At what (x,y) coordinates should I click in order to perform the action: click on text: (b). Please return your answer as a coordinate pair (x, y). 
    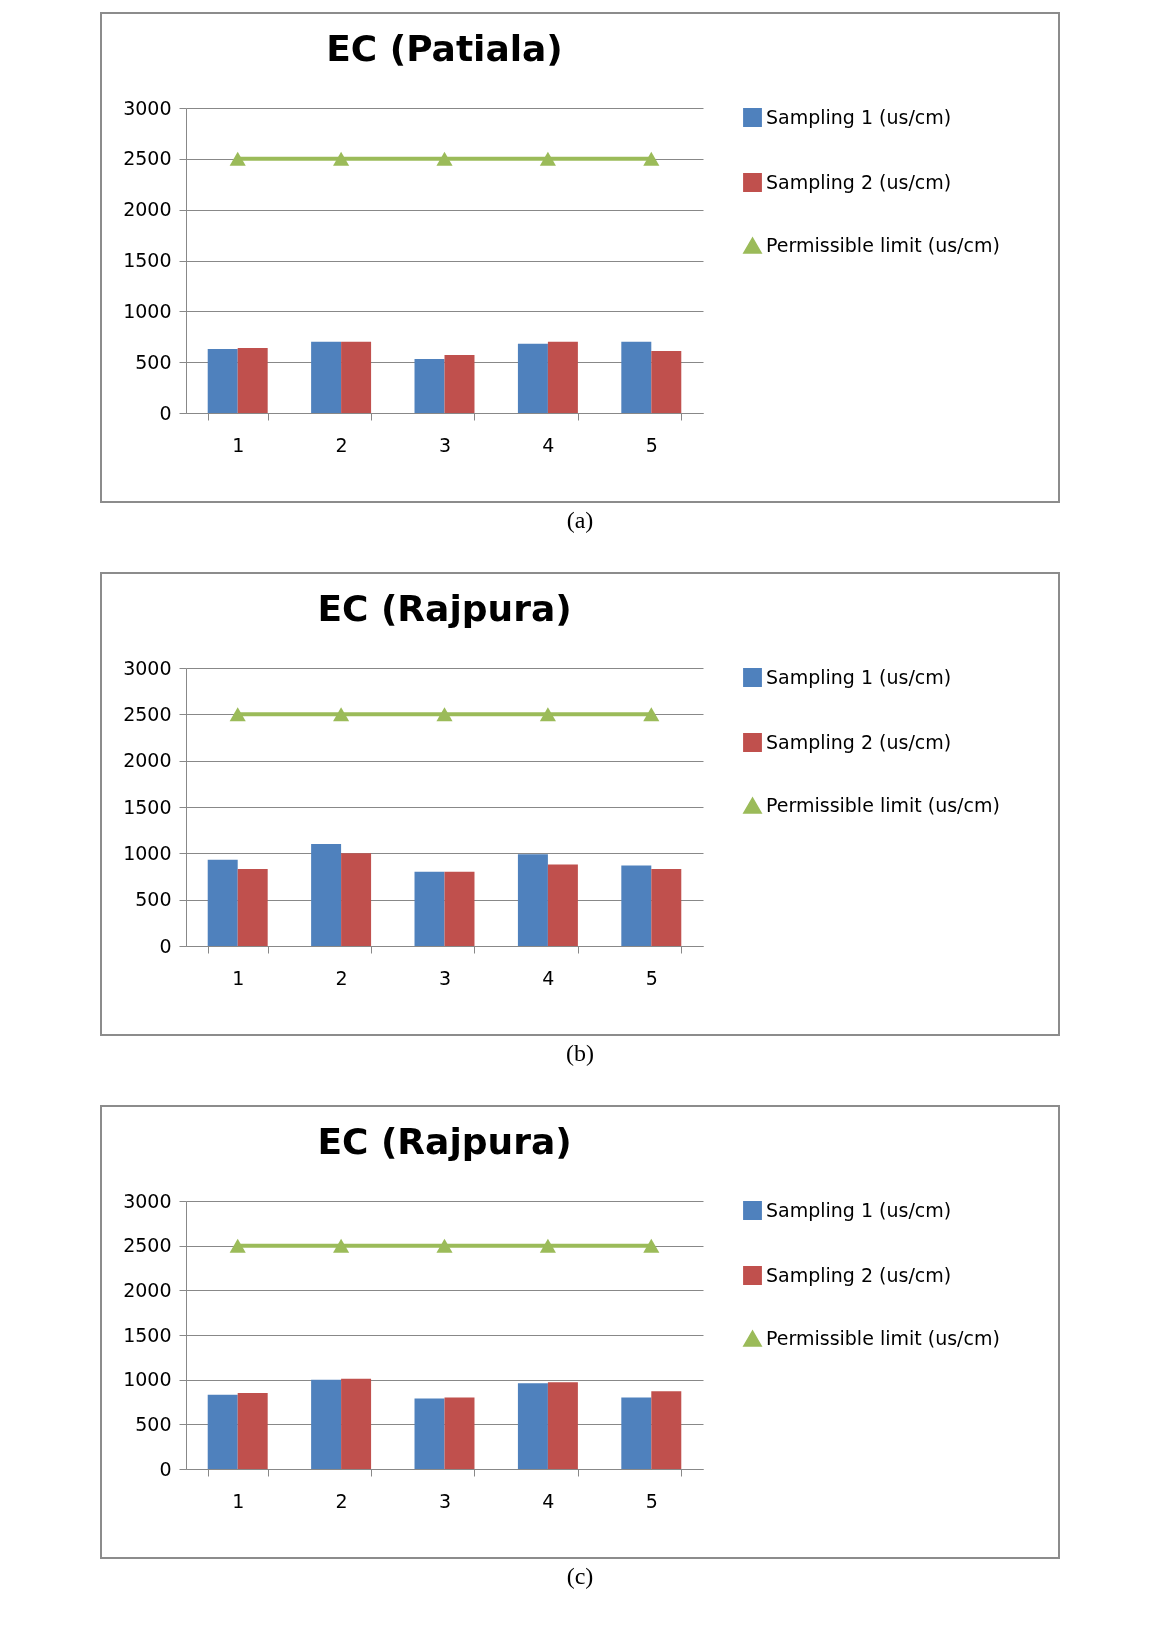
    Looking at the image, I should click on (580, 1053).